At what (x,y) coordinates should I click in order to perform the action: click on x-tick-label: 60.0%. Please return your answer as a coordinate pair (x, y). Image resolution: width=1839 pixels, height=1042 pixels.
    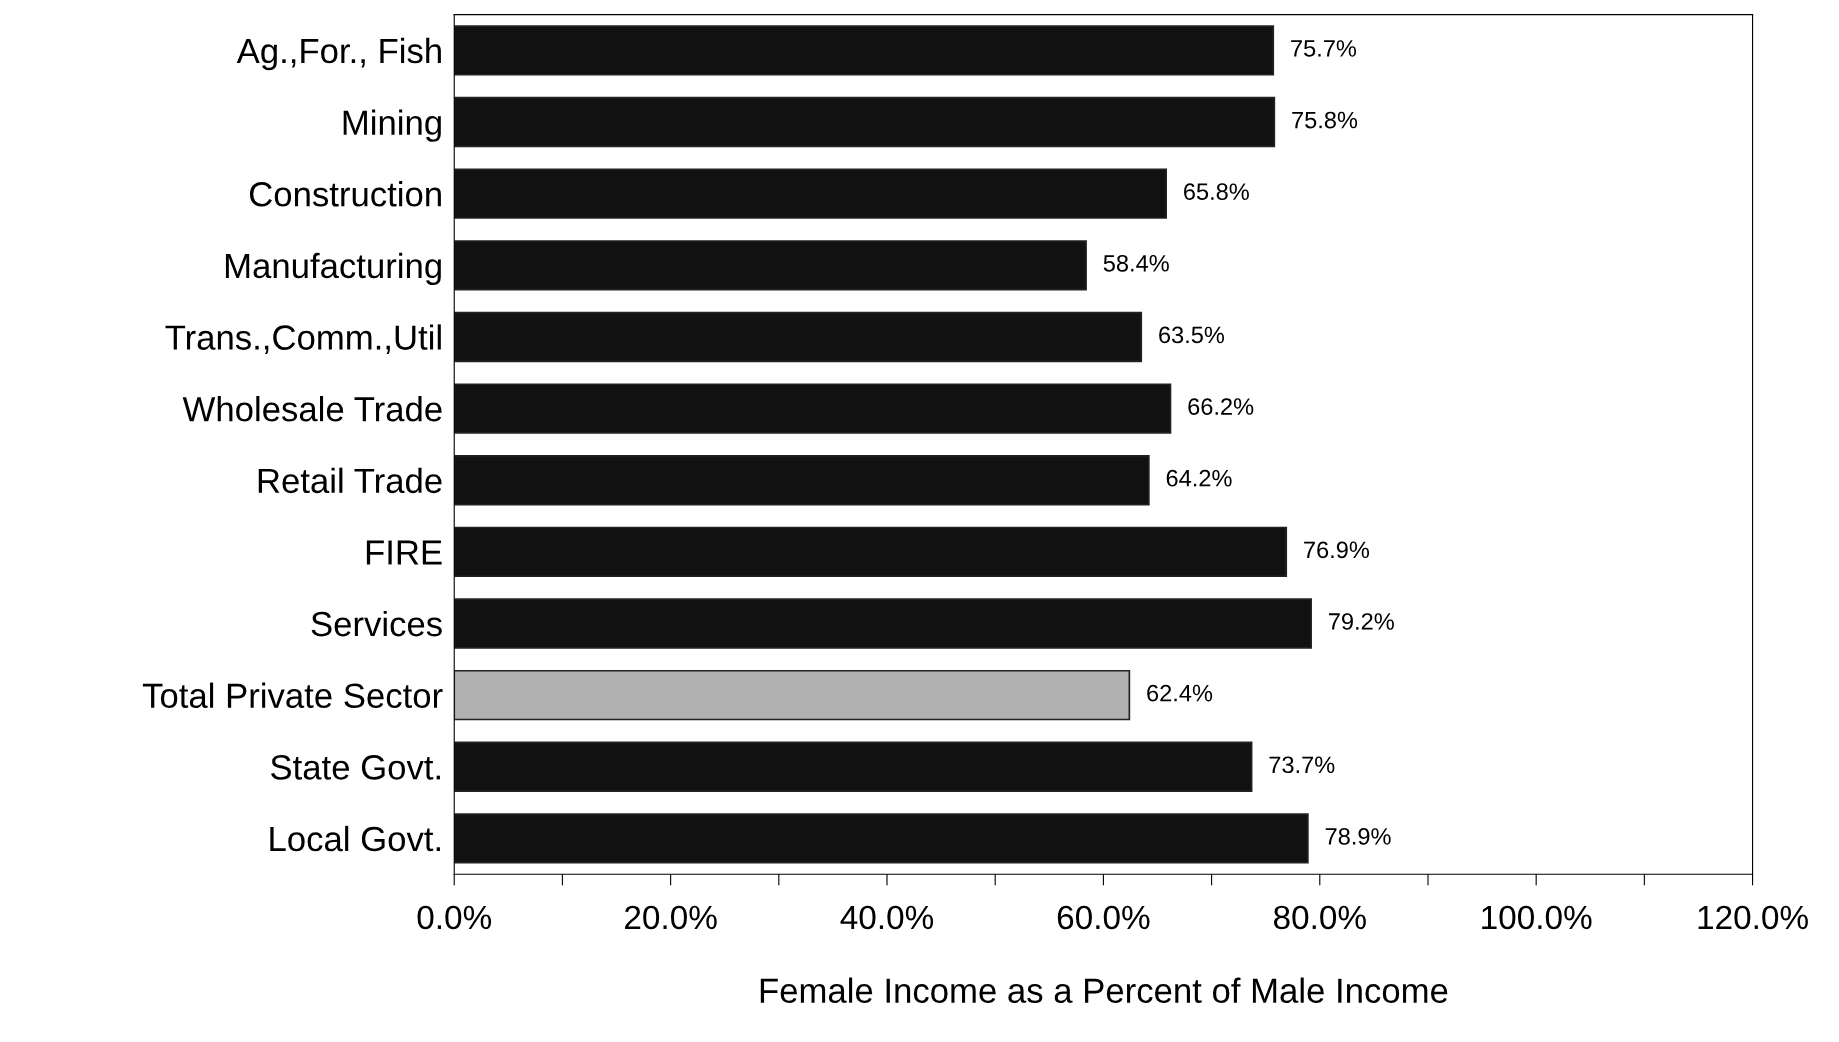
    Looking at the image, I should click on (1103, 917).